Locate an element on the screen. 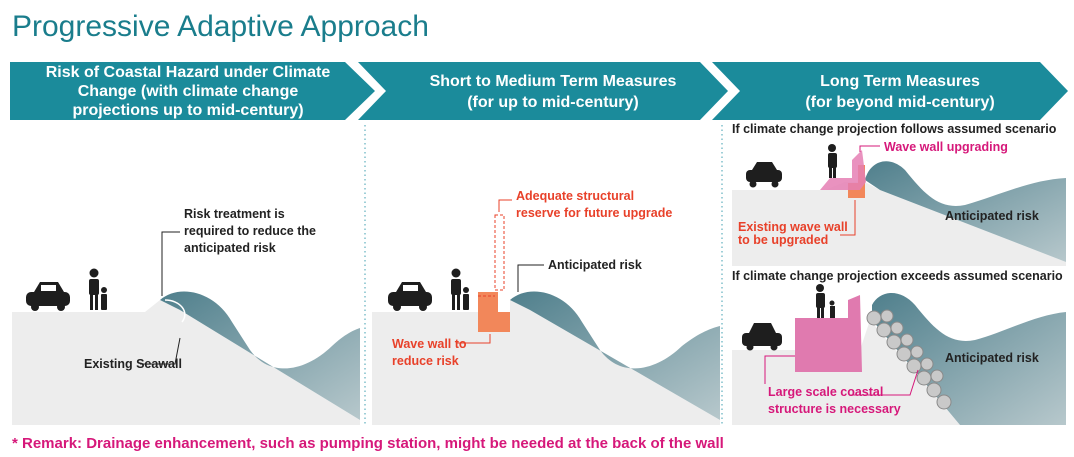 This screenshot has width=1074, height=457. heading: Short to Medium Term Measures is located at coordinates (553, 81).